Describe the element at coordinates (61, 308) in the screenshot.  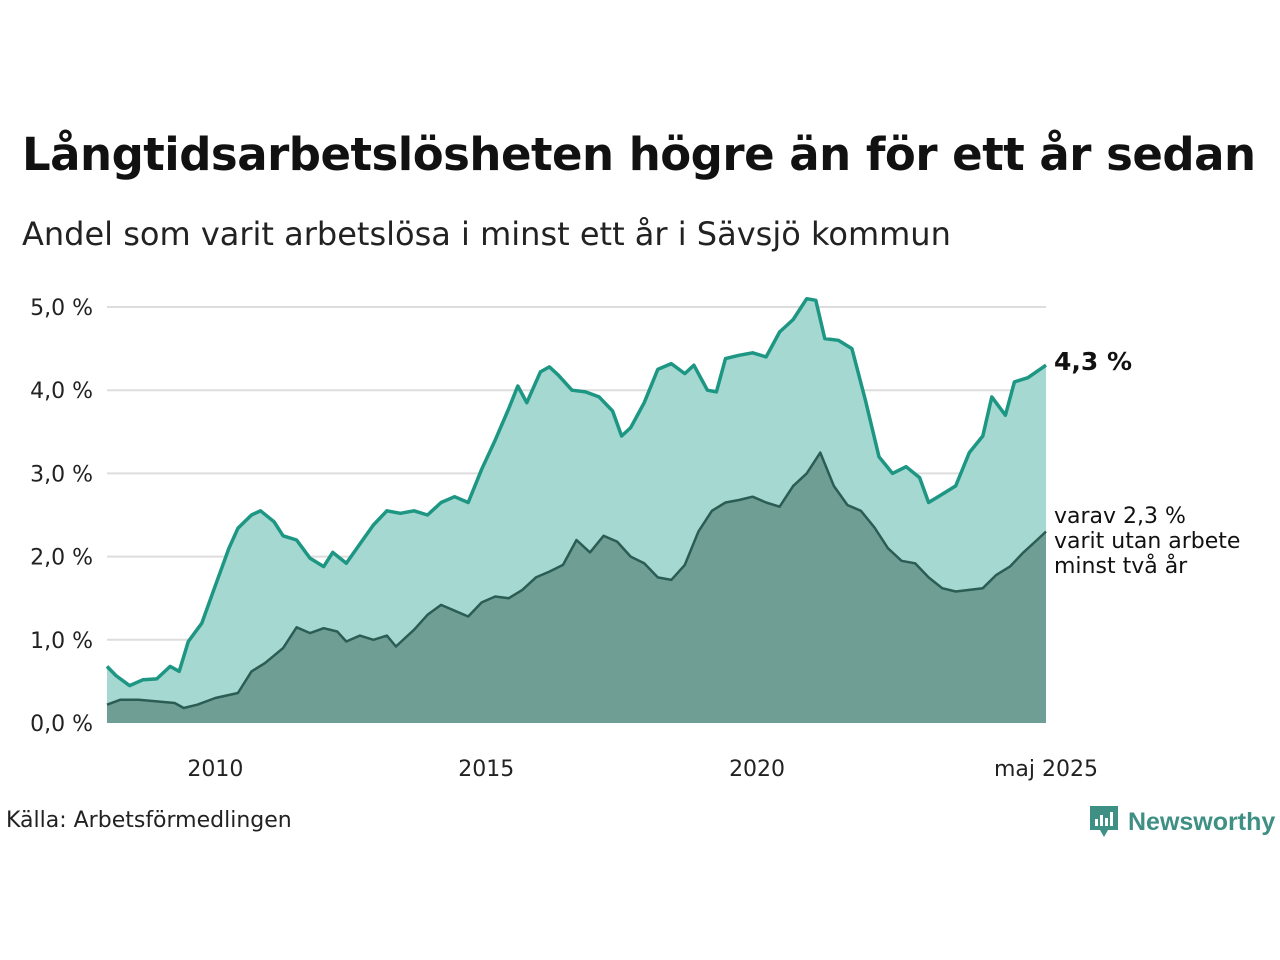
I see `y-tick-label: 5,0 %` at that location.